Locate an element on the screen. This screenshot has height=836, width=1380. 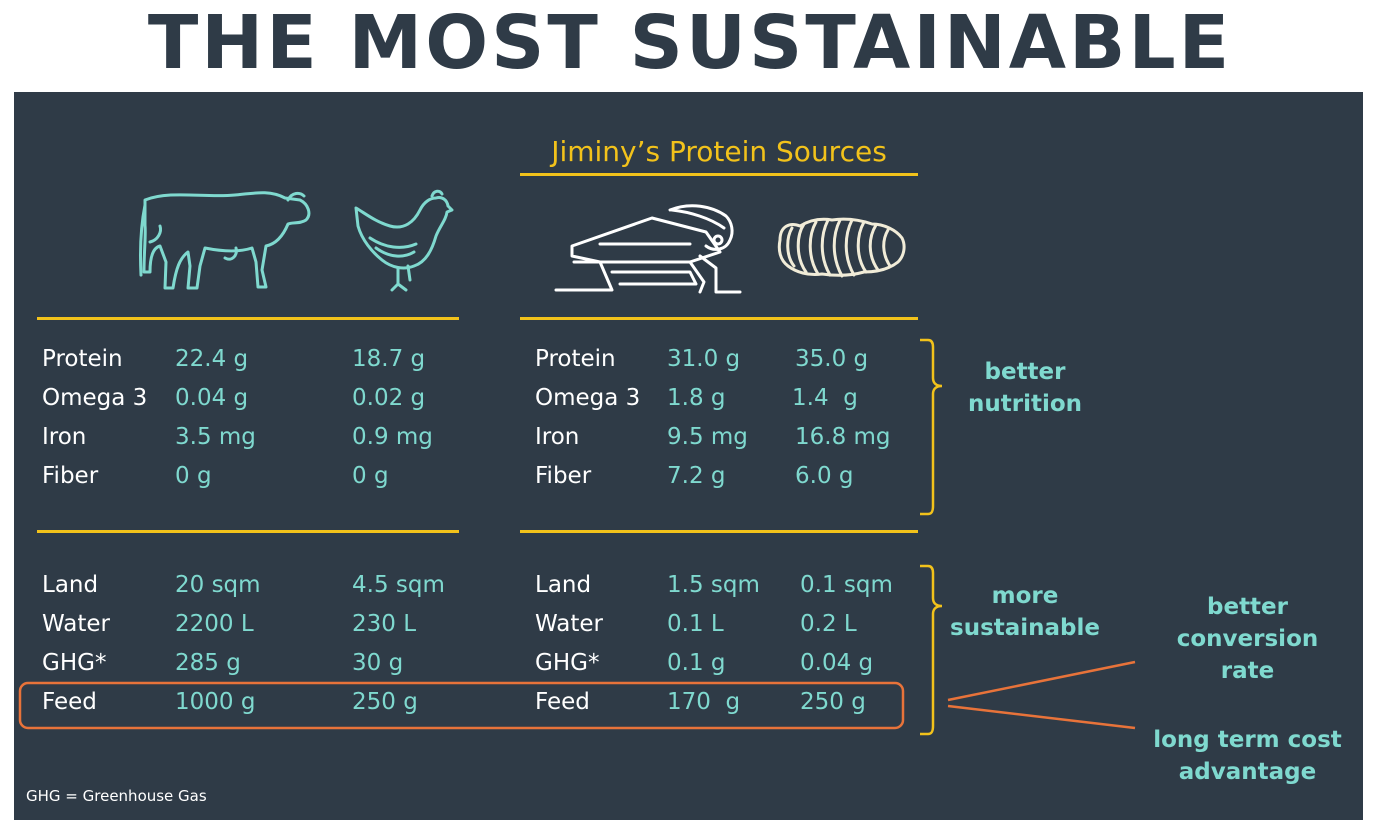
larva-icon is located at coordinates (841, 247).